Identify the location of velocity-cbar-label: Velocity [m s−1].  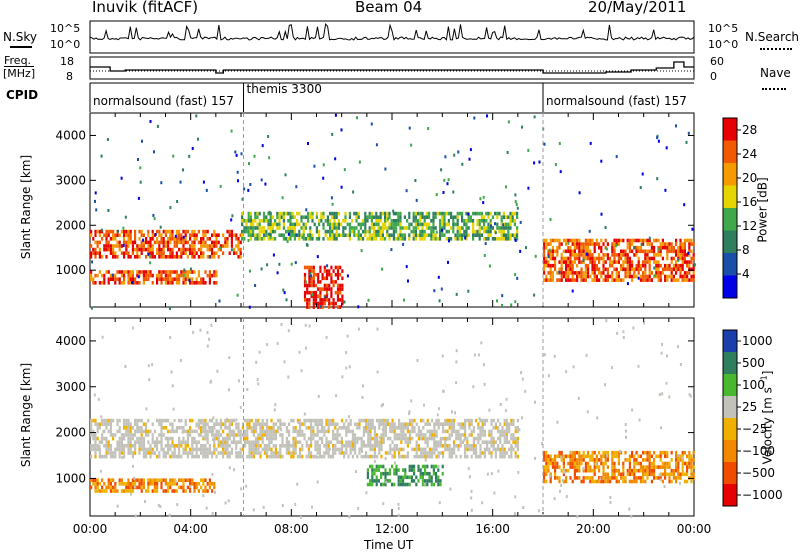
(767, 417).